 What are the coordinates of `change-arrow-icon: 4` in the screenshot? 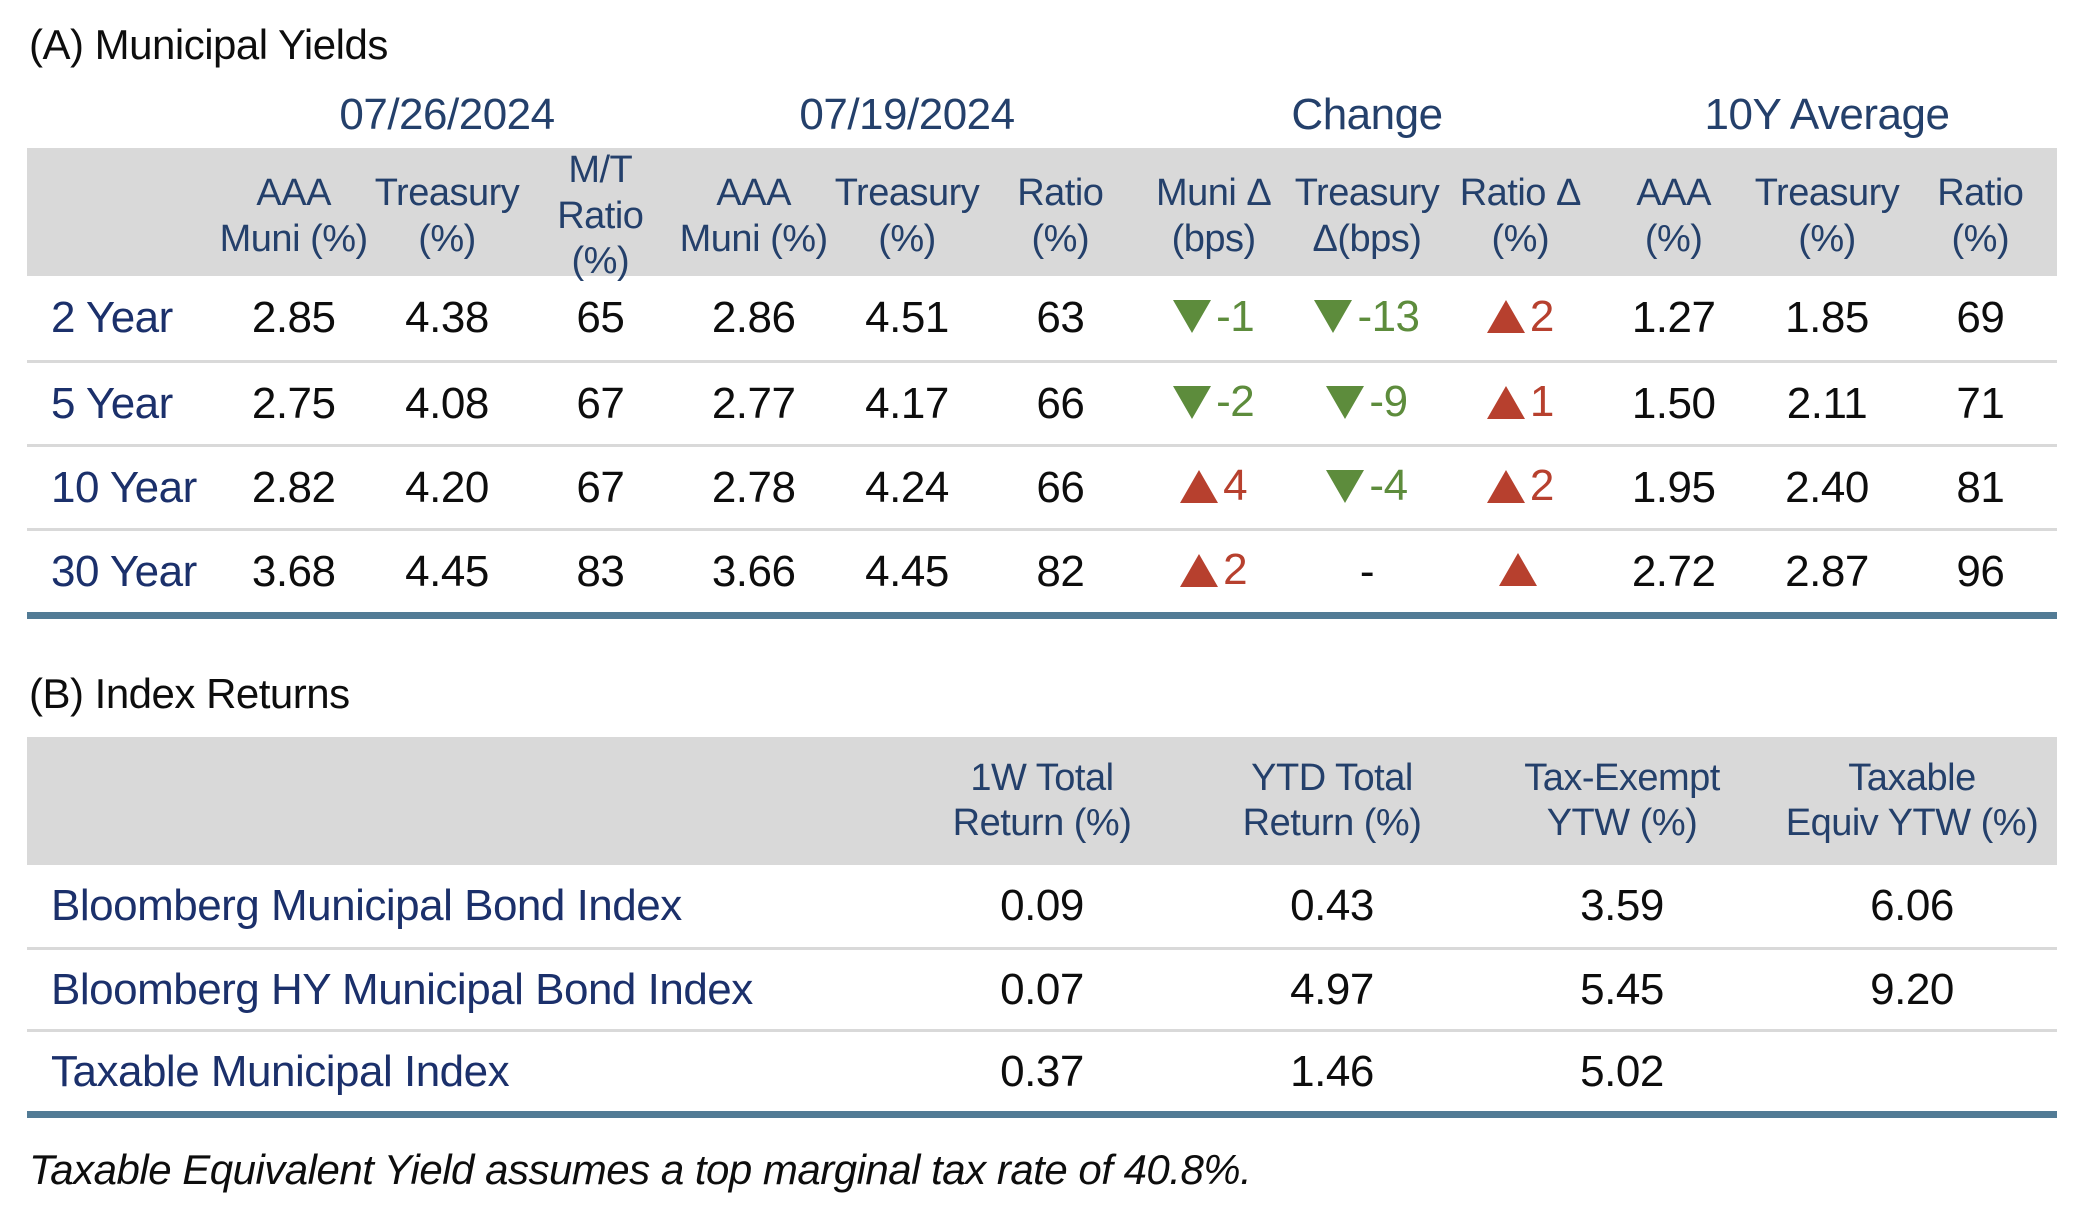 It's located at (1213, 486).